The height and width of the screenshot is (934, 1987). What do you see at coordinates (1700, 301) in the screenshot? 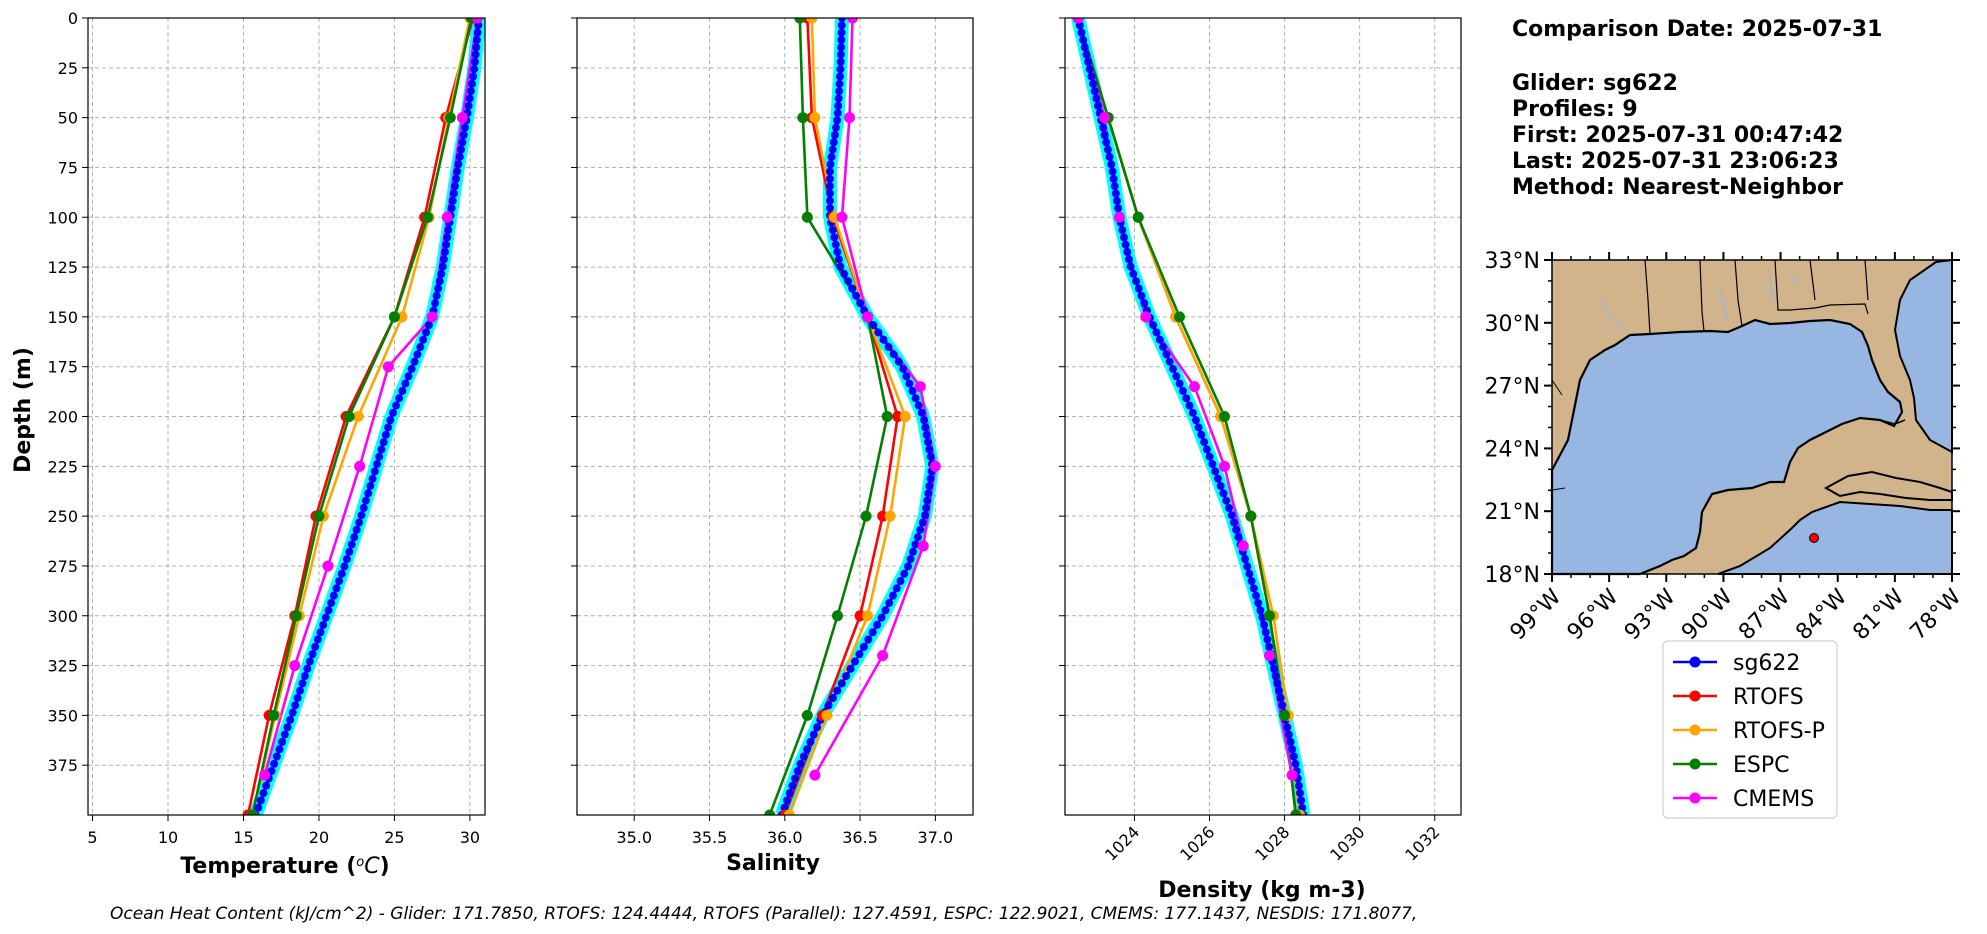
I see `rivers` at bounding box center [1700, 301].